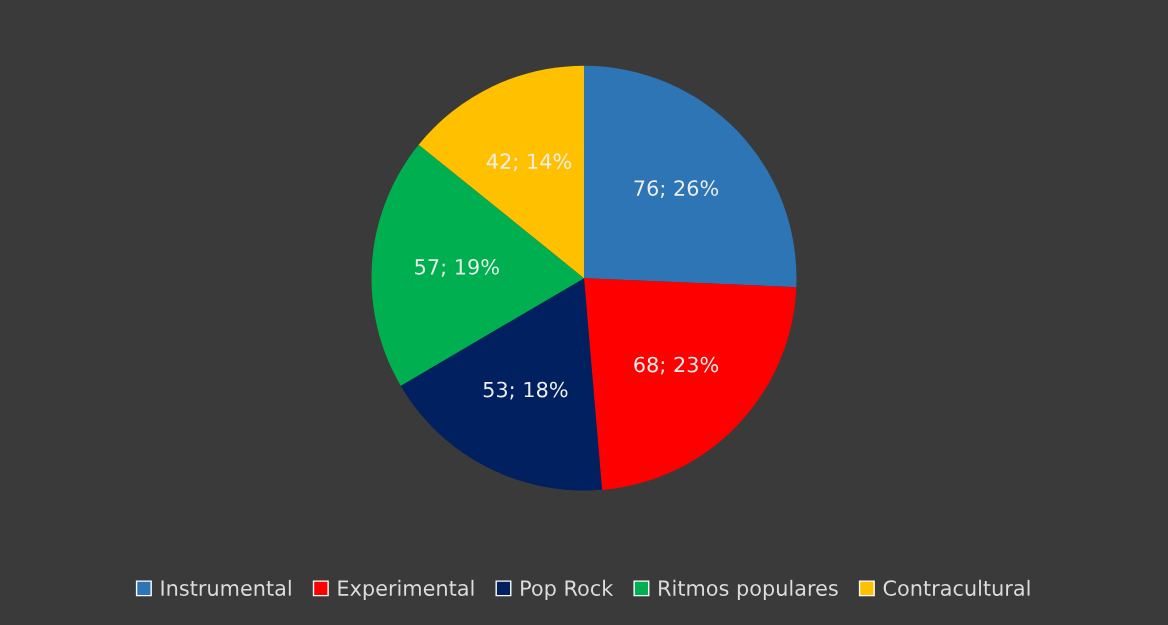  I want to click on data-label: 53; 18%, so click(525, 390).